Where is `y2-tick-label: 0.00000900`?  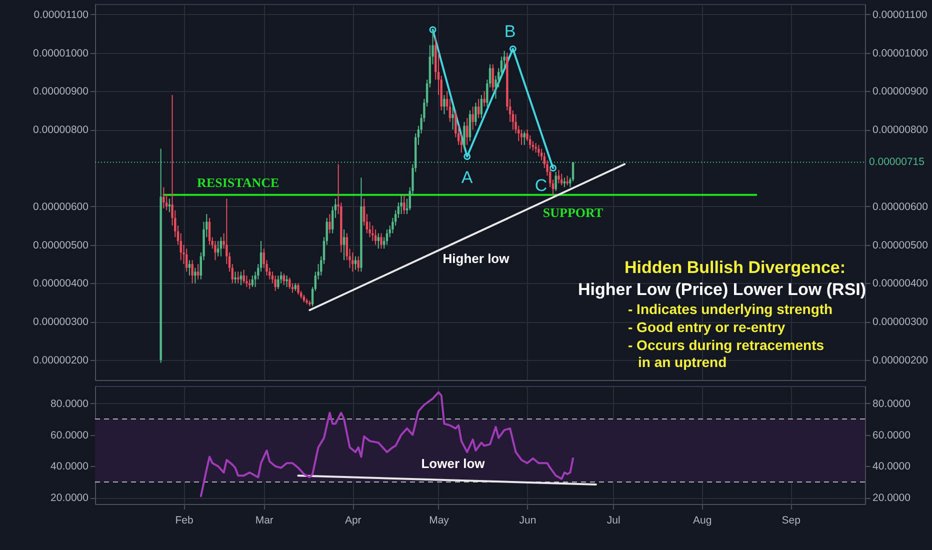
y2-tick-label: 0.00000900 is located at coordinates (900, 92).